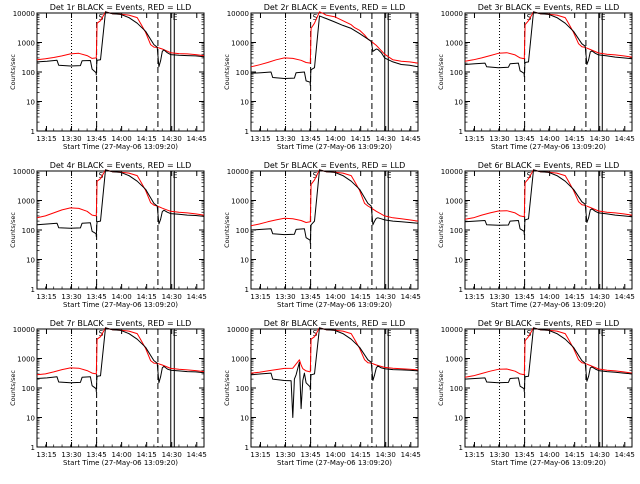 The height and width of the screenshot is (484, 640). What do you see at coordinates (549, 165) in the screenshot?
I see `panel-title: Det 6r BLACK = Events, RED = LLD` at bounding box center [549, 165].